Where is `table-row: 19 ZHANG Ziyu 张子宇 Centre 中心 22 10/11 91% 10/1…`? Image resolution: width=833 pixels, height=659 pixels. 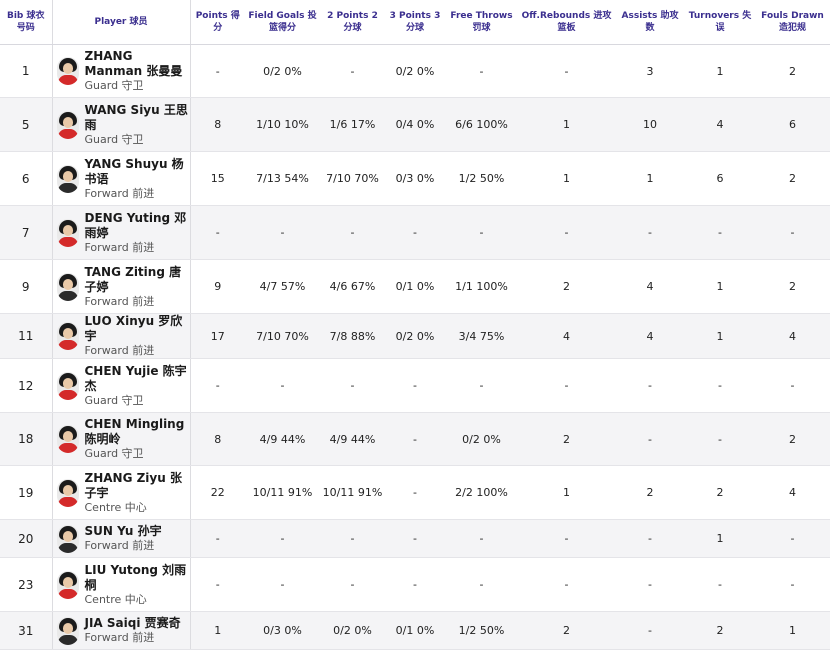
table-row: 19 ZHANG Ziyu 张子宇 Centre 中心 22 10/11 91% 10/1… is located at coordinates (415, 492).